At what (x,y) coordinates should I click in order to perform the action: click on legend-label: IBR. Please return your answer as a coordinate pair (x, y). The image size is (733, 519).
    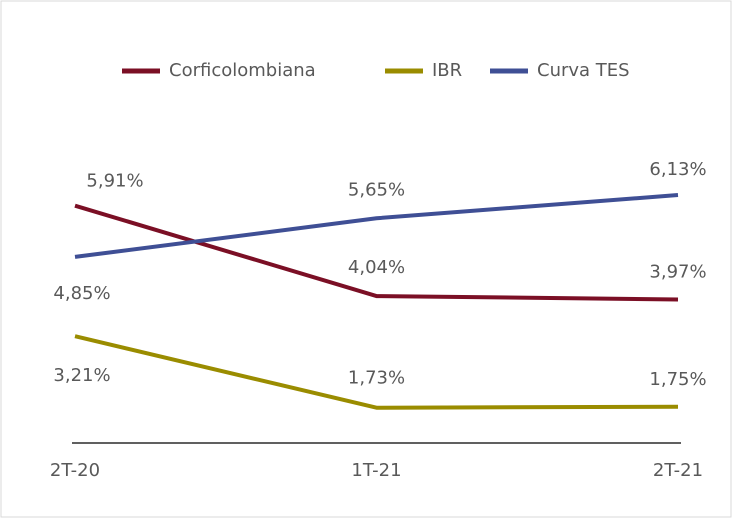
    Looking at the image, I should click on (447, 70).